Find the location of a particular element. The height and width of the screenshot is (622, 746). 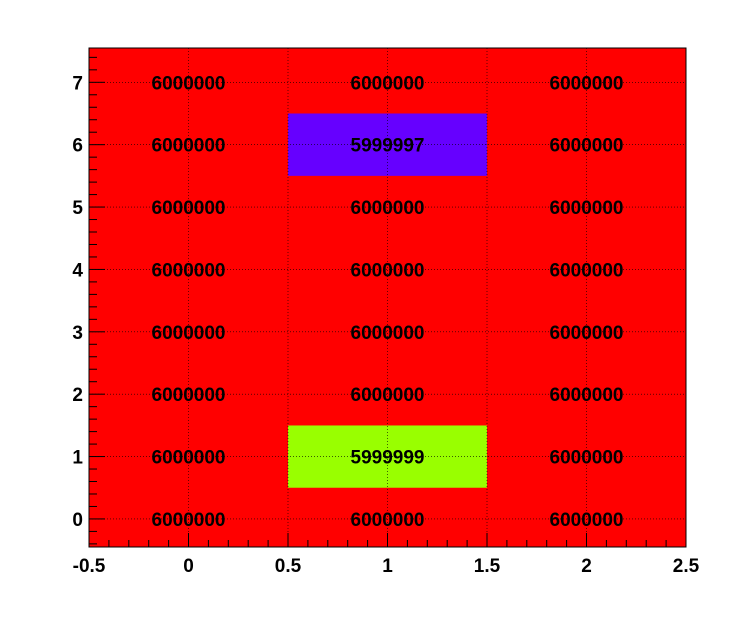

x-tick-label: 1.5 is located at coordinates (487, 566).